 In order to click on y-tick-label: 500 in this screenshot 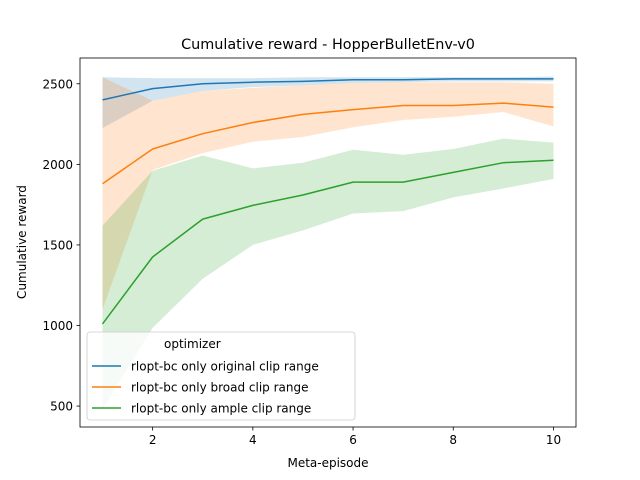, I will do `click(61, 407)`.